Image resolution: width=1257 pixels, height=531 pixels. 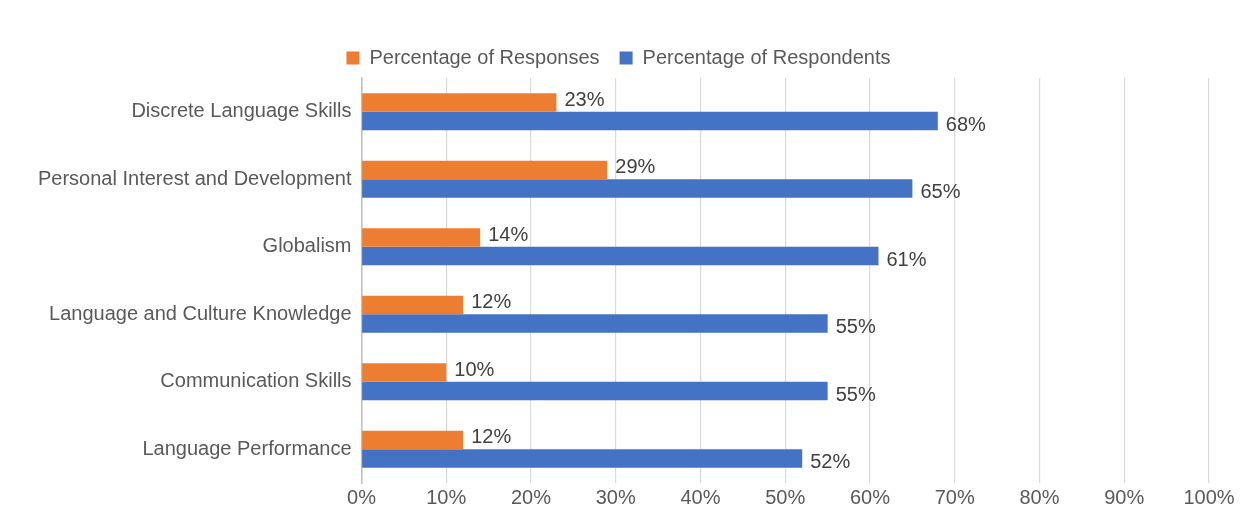 I want to click on x-tick-label: 60%, so click(x=870, y=496).